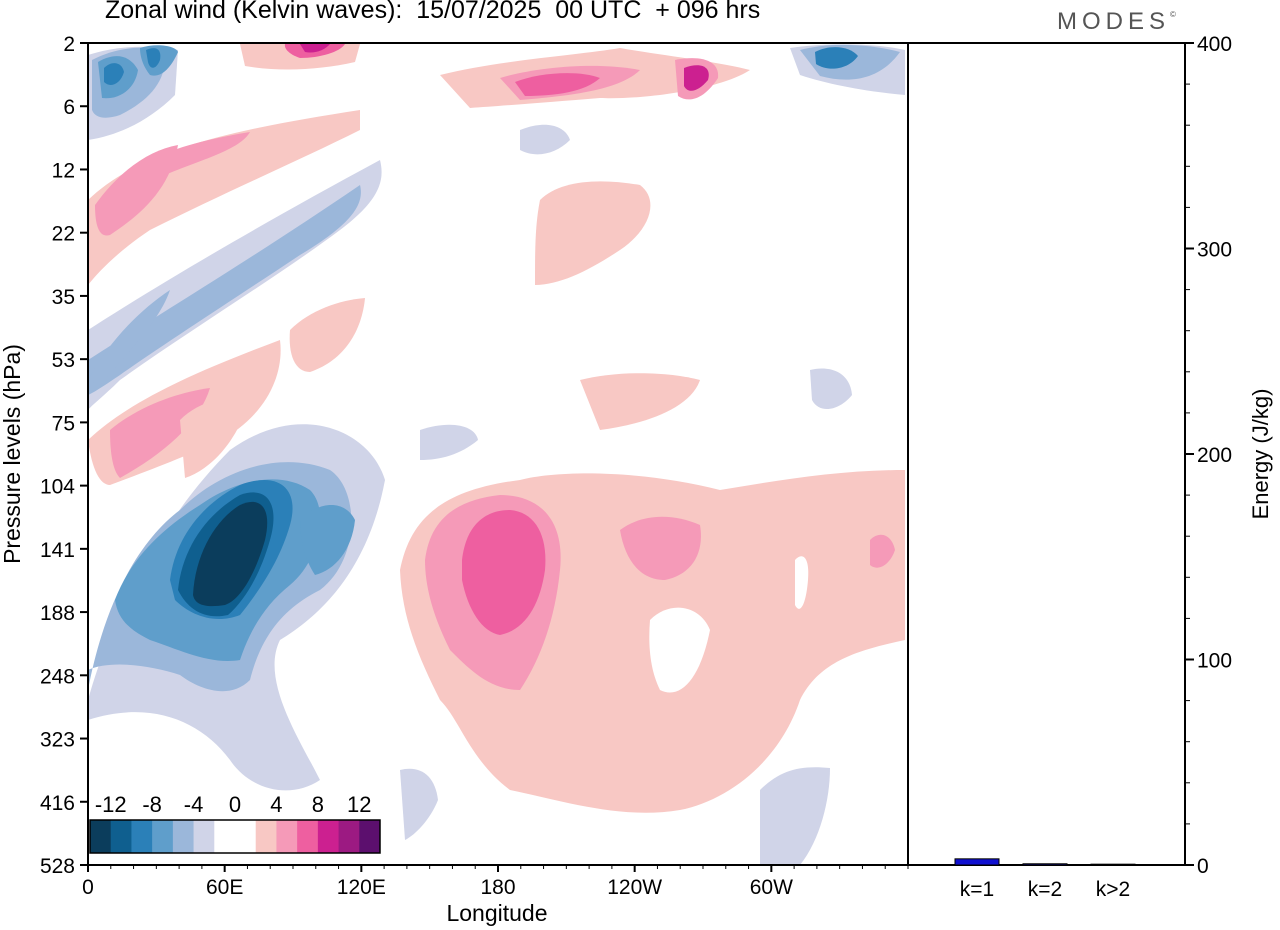 The image size is (1280, 930). What do you see at coordinates (1214, 44) in the screenshot?
I see `energy-tick-label: 400` at bounding box center [1214, 44].